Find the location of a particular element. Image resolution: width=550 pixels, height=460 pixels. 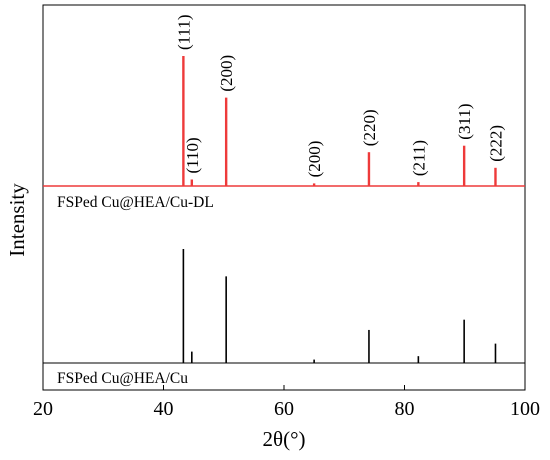

peak-label-6: (311) is located at coordinates (464, 121).